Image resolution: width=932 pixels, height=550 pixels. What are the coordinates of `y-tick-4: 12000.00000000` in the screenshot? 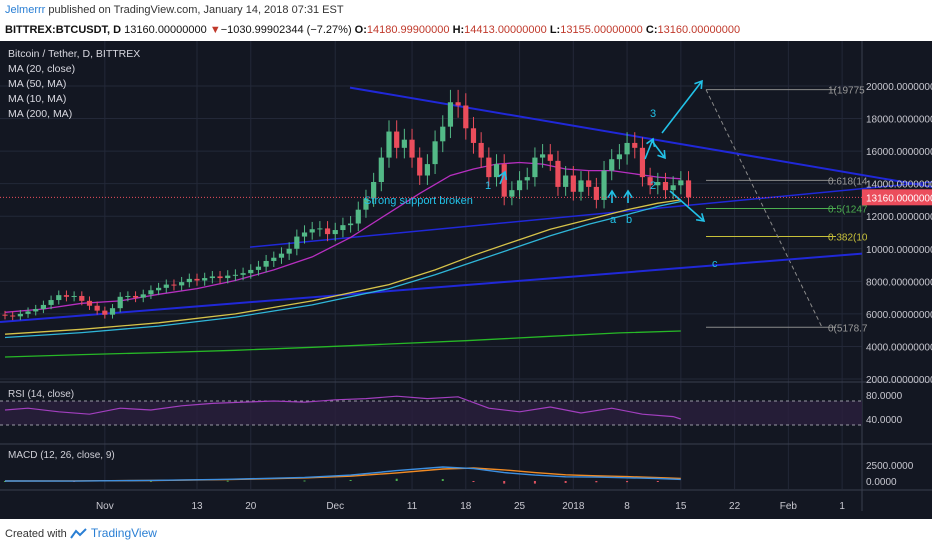 It's located at (899, 217).